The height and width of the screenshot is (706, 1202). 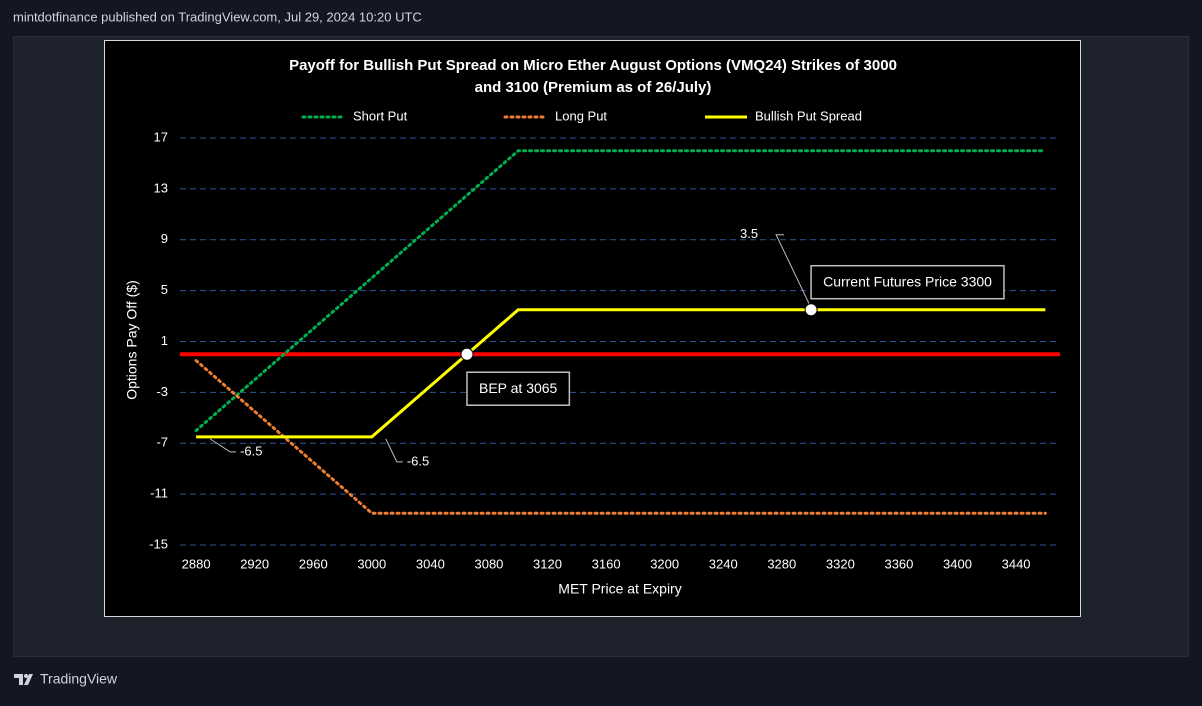 I want to click on x-tick-label: 2920, so click(x=254, y=563).